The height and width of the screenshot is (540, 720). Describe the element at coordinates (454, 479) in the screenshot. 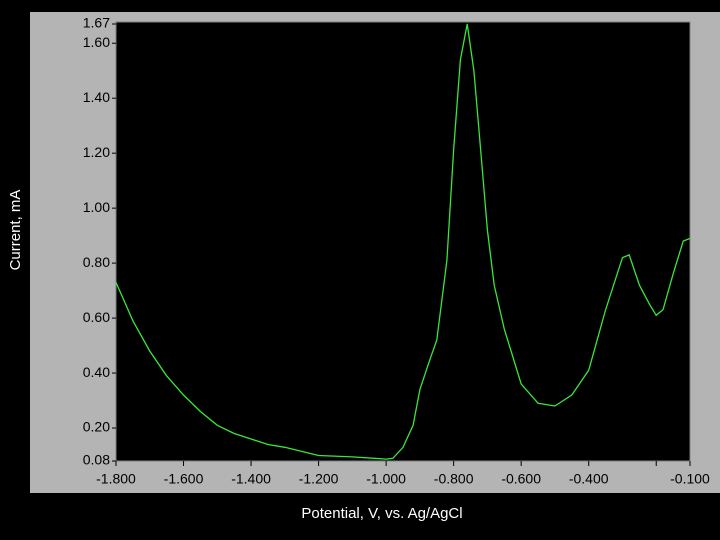

I see `x-tick-label: -0.800` at that location.